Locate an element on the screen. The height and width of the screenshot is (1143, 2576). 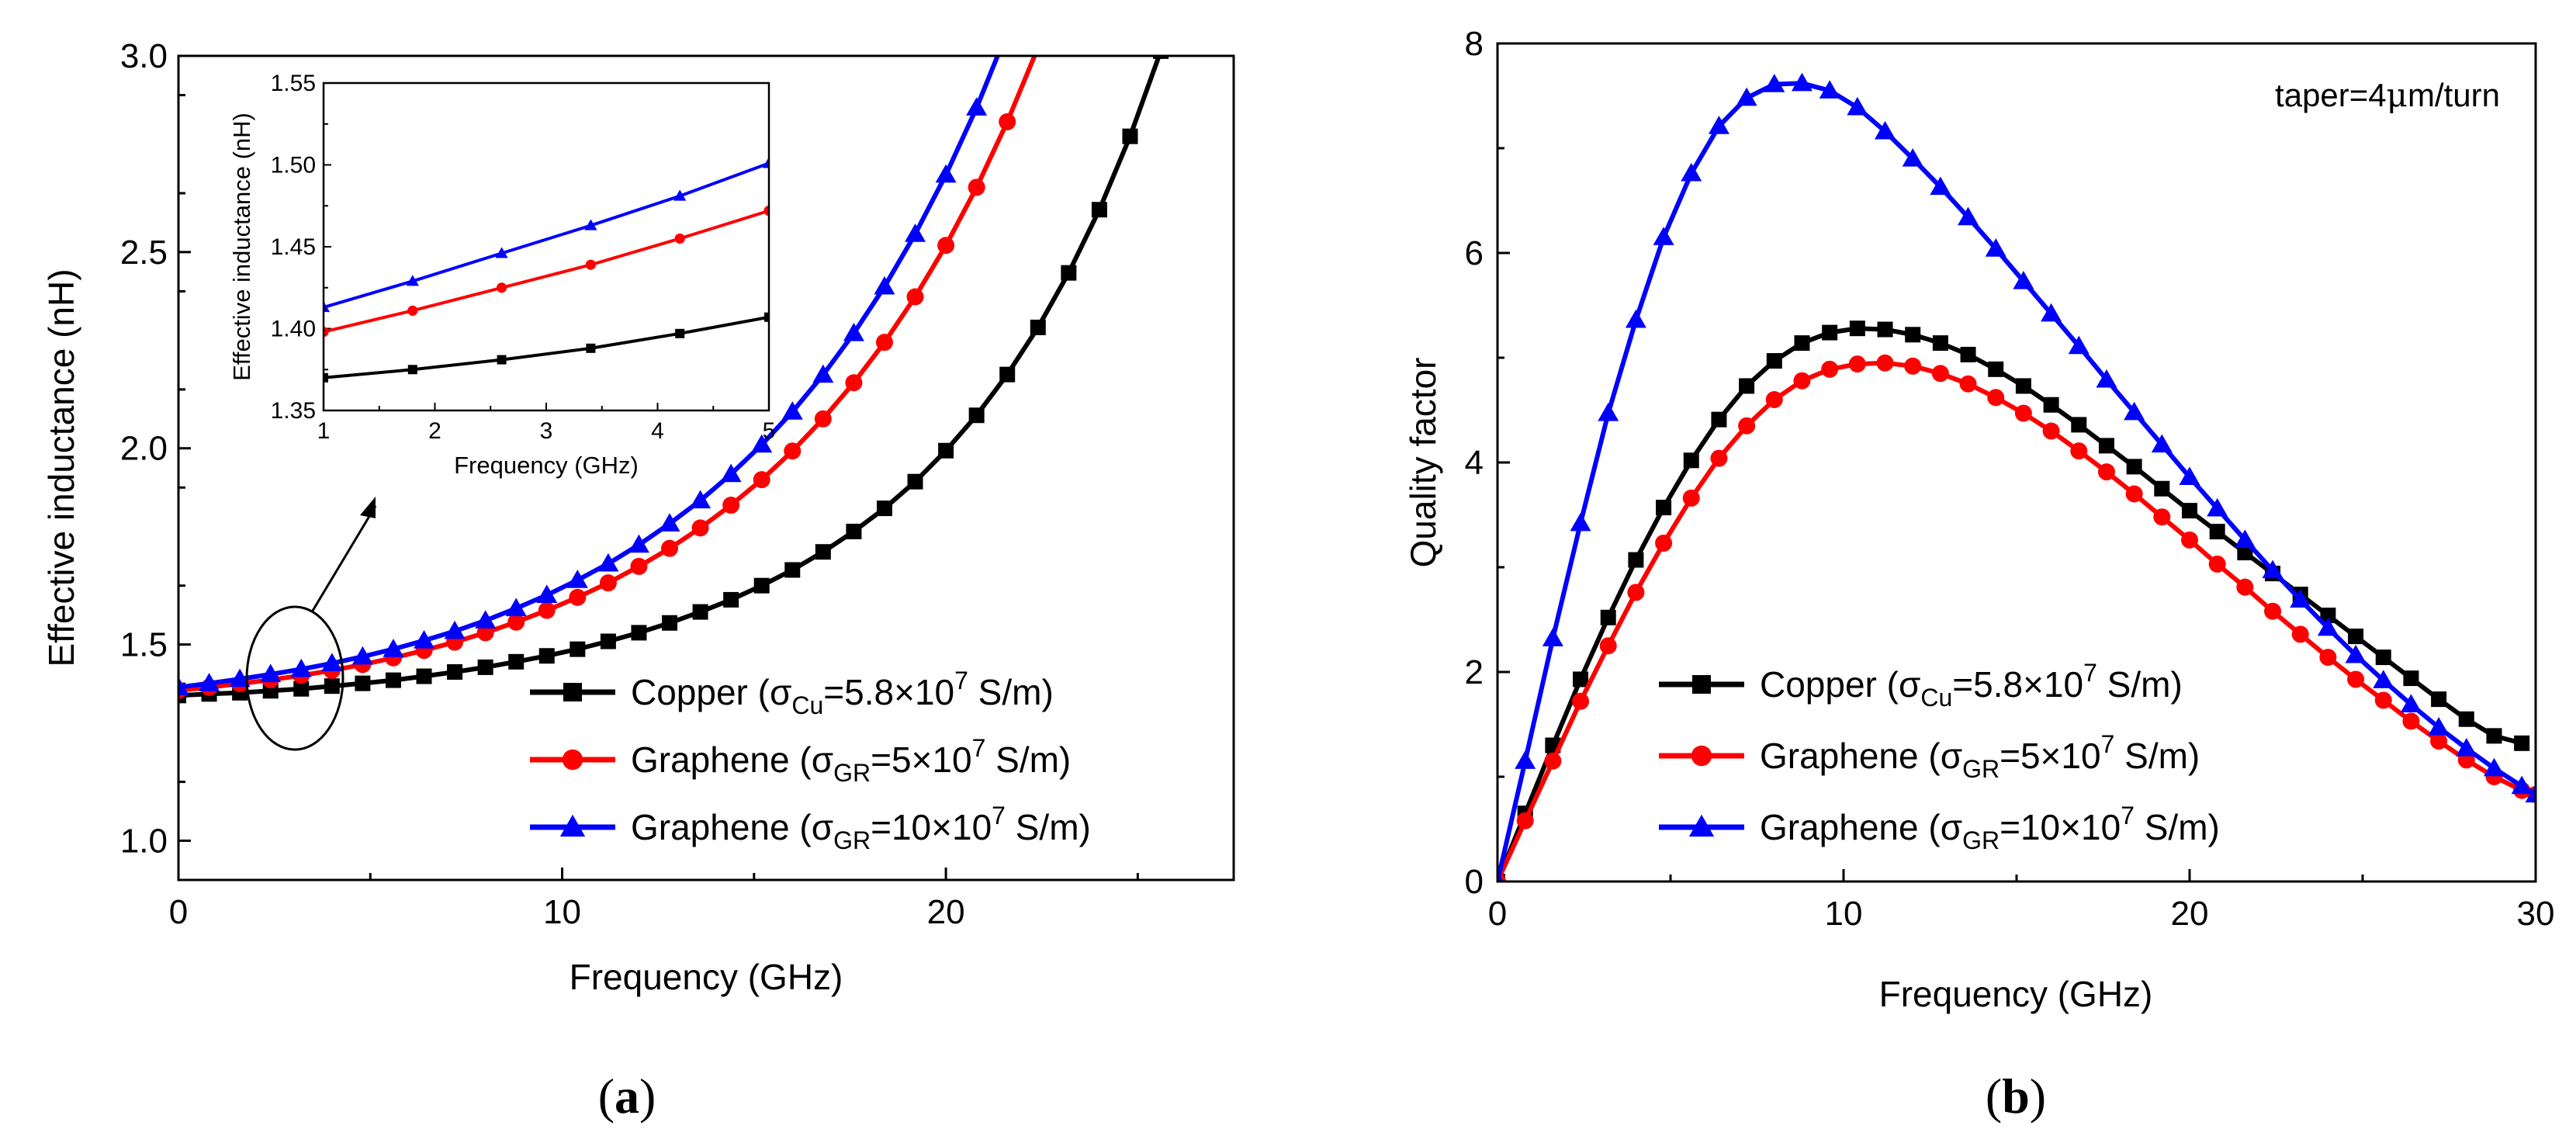
a-legend-label-1-part: =5×10 is located at coordinates (921, 759).